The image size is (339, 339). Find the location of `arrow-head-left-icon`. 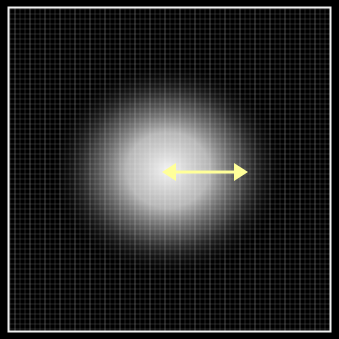

arrow-head-left-icon is located at coordinates (169, 172).